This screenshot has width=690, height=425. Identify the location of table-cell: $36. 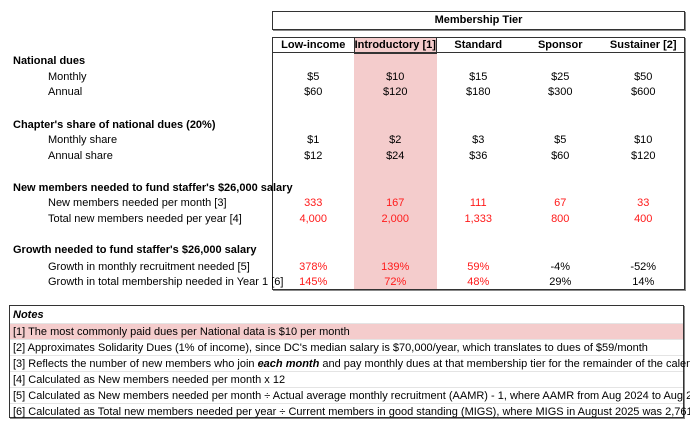
(478, 156).